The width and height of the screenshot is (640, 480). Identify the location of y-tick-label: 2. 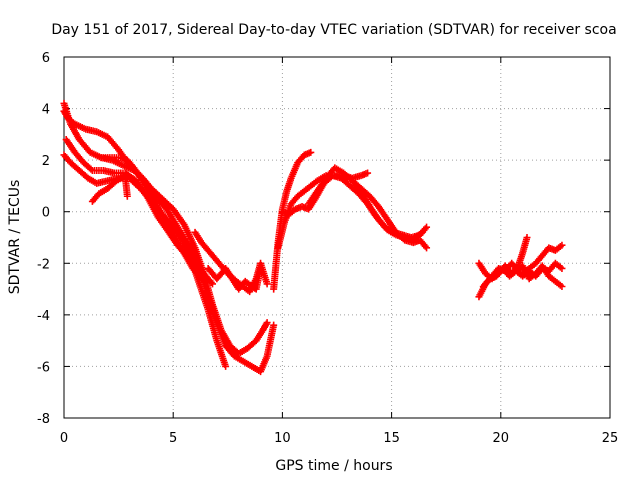
(46, 161).